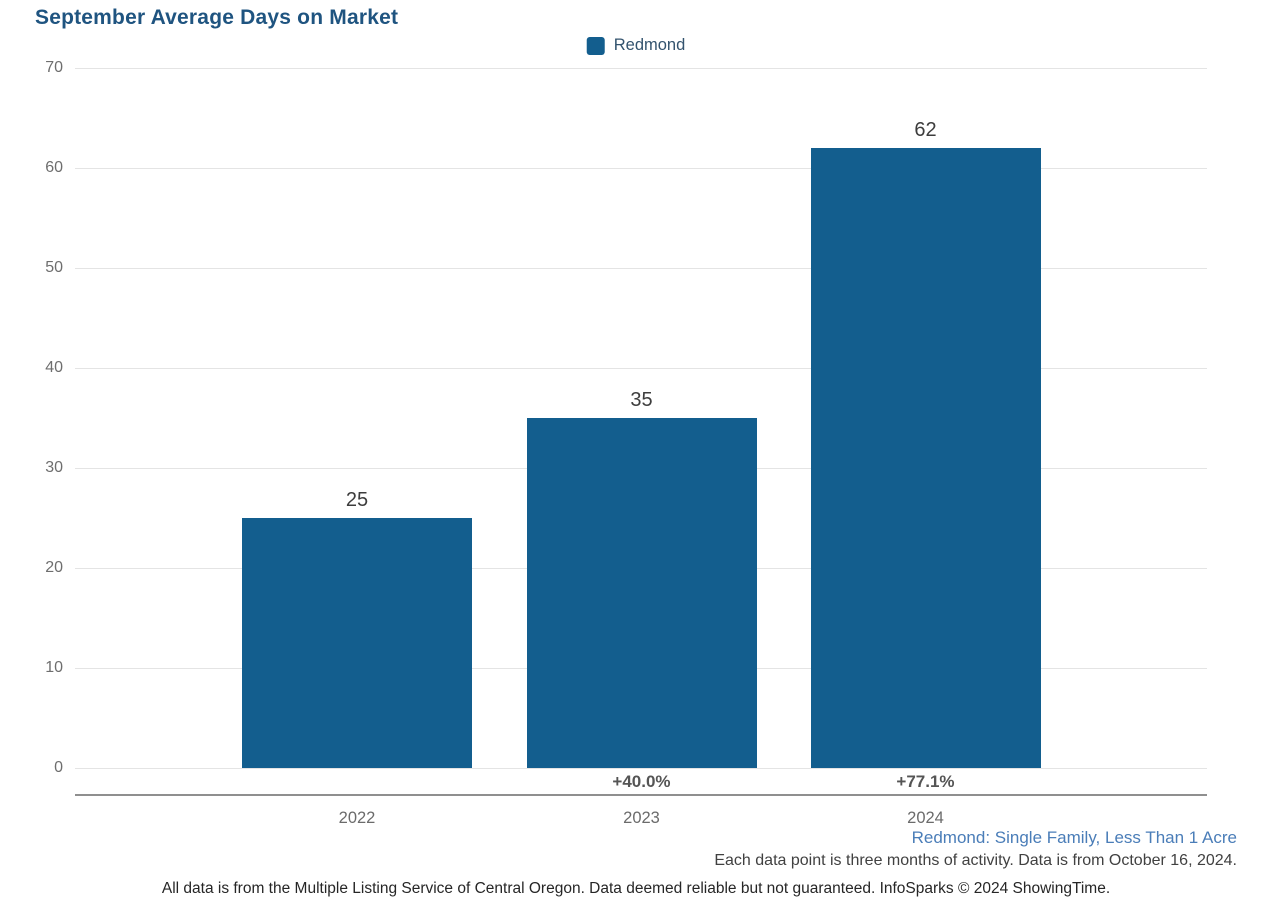 This screenshot has height=913, width=1272. I want to click on y-axis-tick-label: 10, so click(54, 667).